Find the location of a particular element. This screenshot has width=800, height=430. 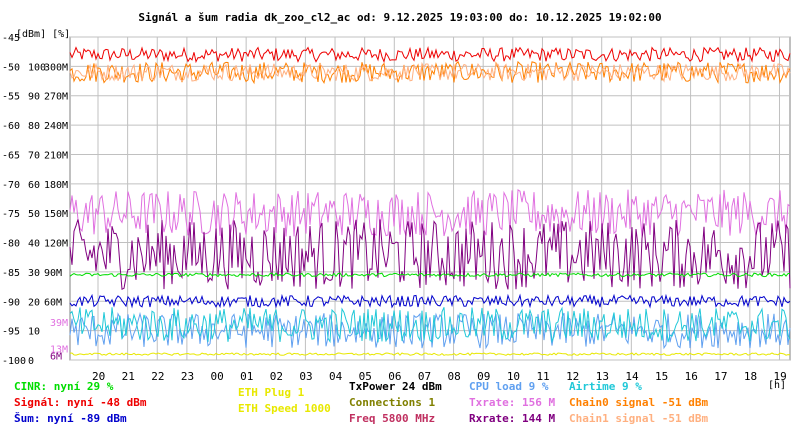

y-tick-dbm: -70 is located at coordinates (11, 185).